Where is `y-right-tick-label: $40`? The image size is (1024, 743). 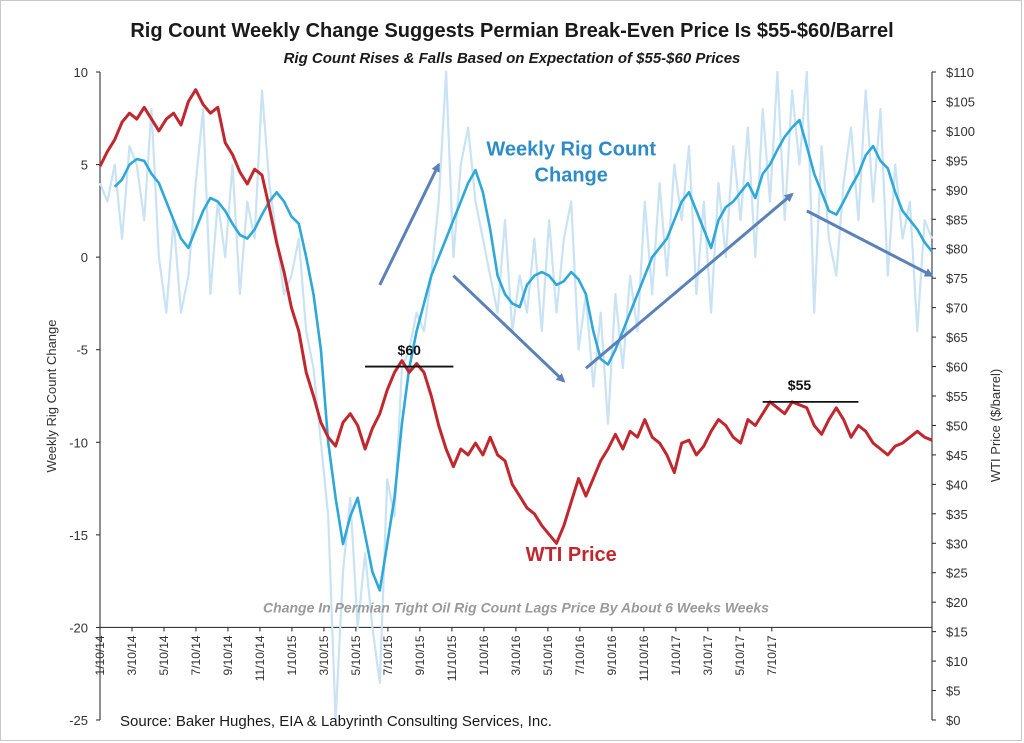 y-right-tick-label: $40 is located at coordinates (957, 484).